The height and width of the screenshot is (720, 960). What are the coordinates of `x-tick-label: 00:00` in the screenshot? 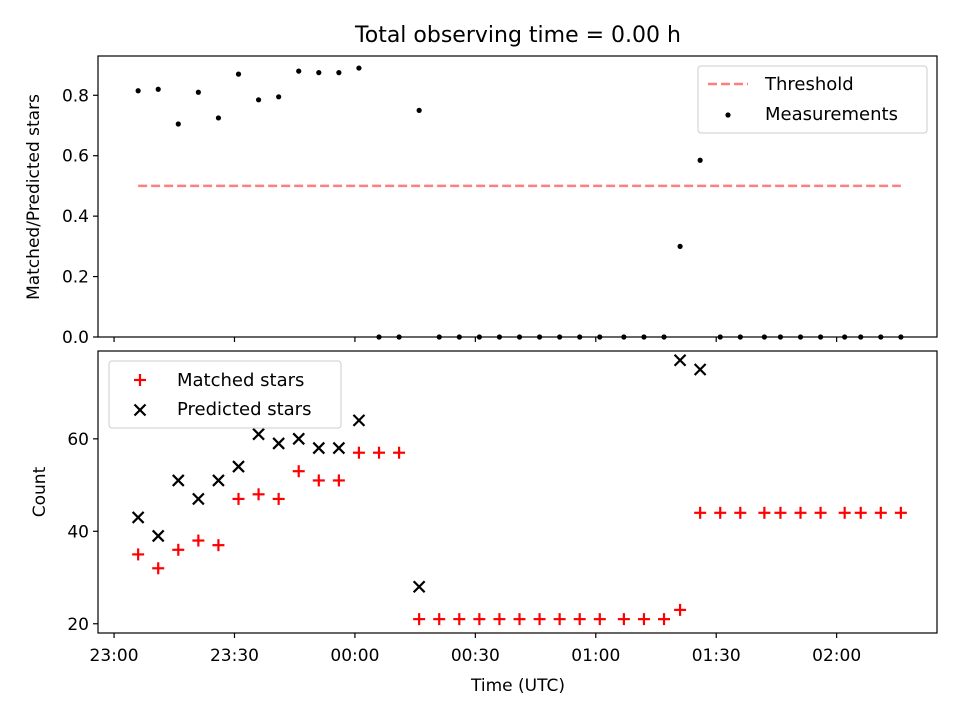 It's located at (354, 656).